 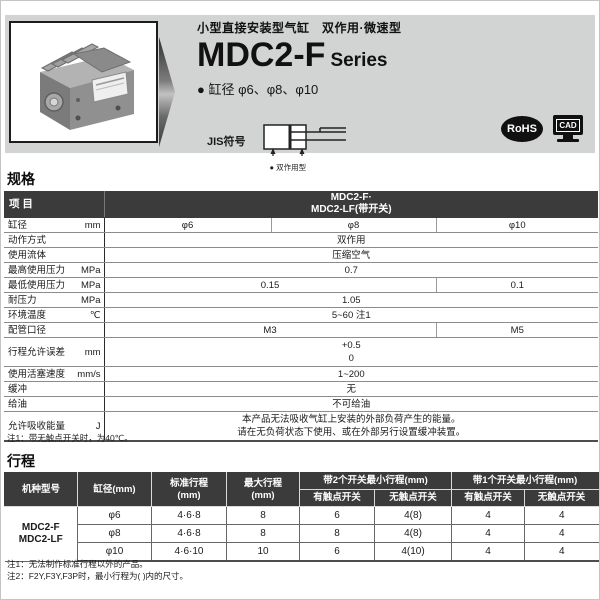 What do you see at coordinates (517, 330) in the screenshot?
I see `spec-value: M5` at bounding box center [517, 330].